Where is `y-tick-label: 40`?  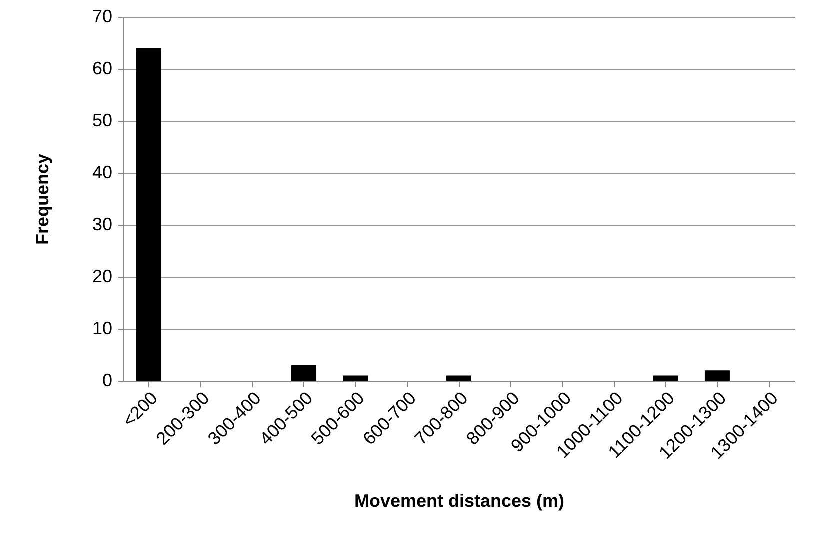
y-tick-label: 40 is located at coordinates (102, 172).